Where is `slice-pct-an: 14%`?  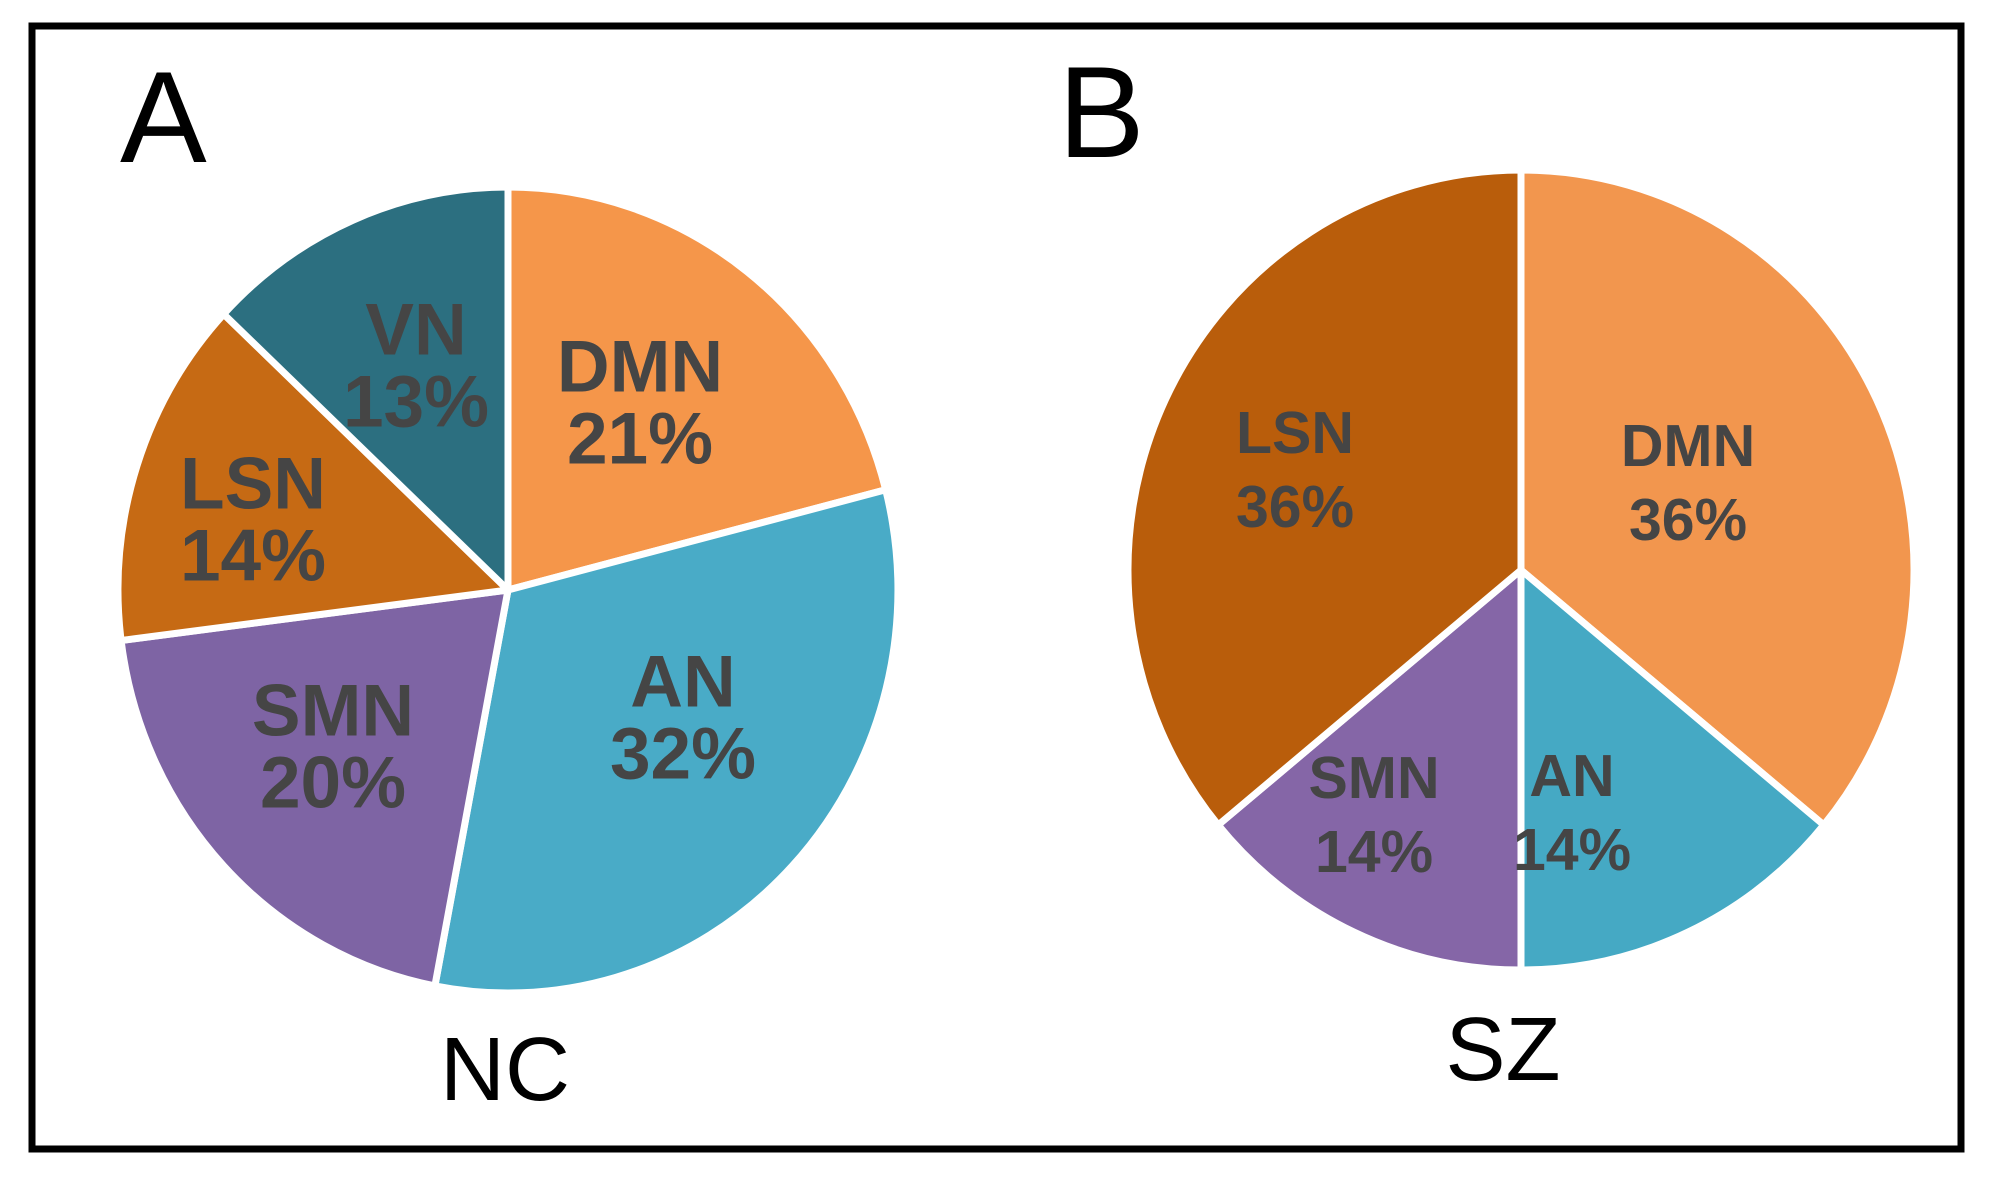
slice-pct-an: 14% is located at coordinates (1572, 850).